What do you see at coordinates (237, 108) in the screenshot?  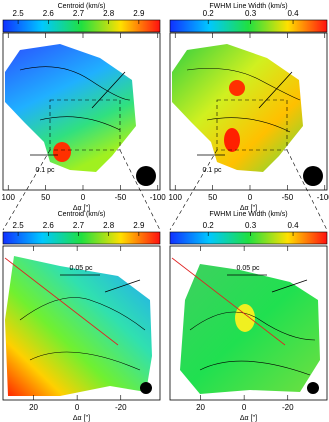 I see `fwhm-map` at bounding box center [237, 108].